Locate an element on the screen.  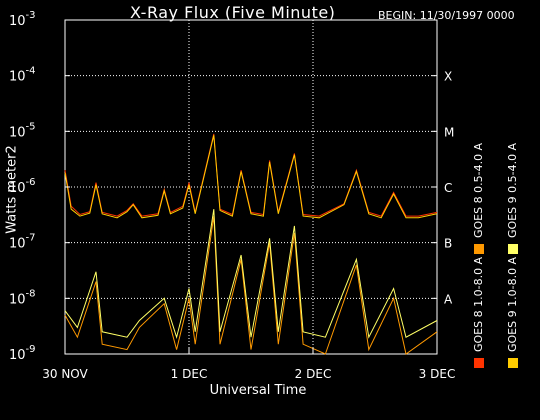
y-tick-exponent: -7 is located at coordinates (31, 238).